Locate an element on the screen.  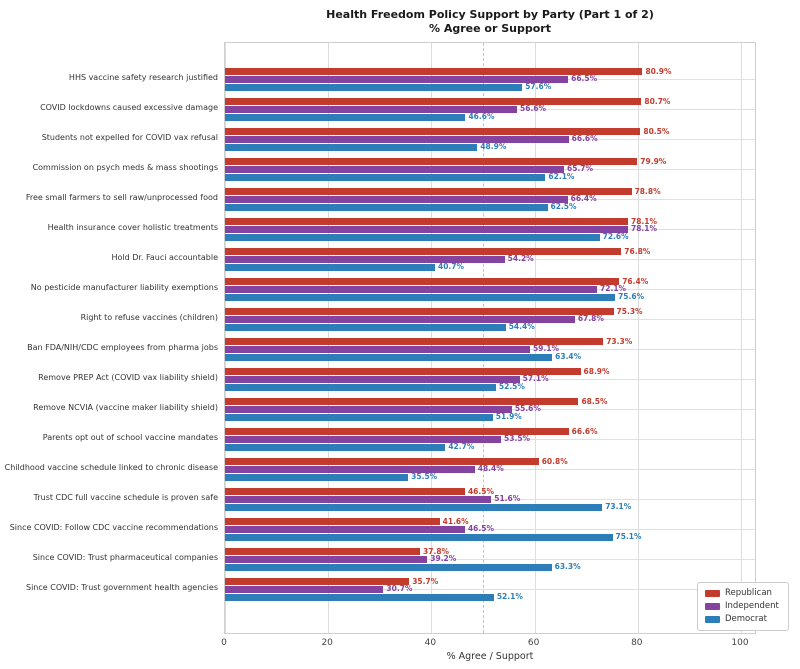
value-label-independent: 66.6% is located at coordinates (584, 139).